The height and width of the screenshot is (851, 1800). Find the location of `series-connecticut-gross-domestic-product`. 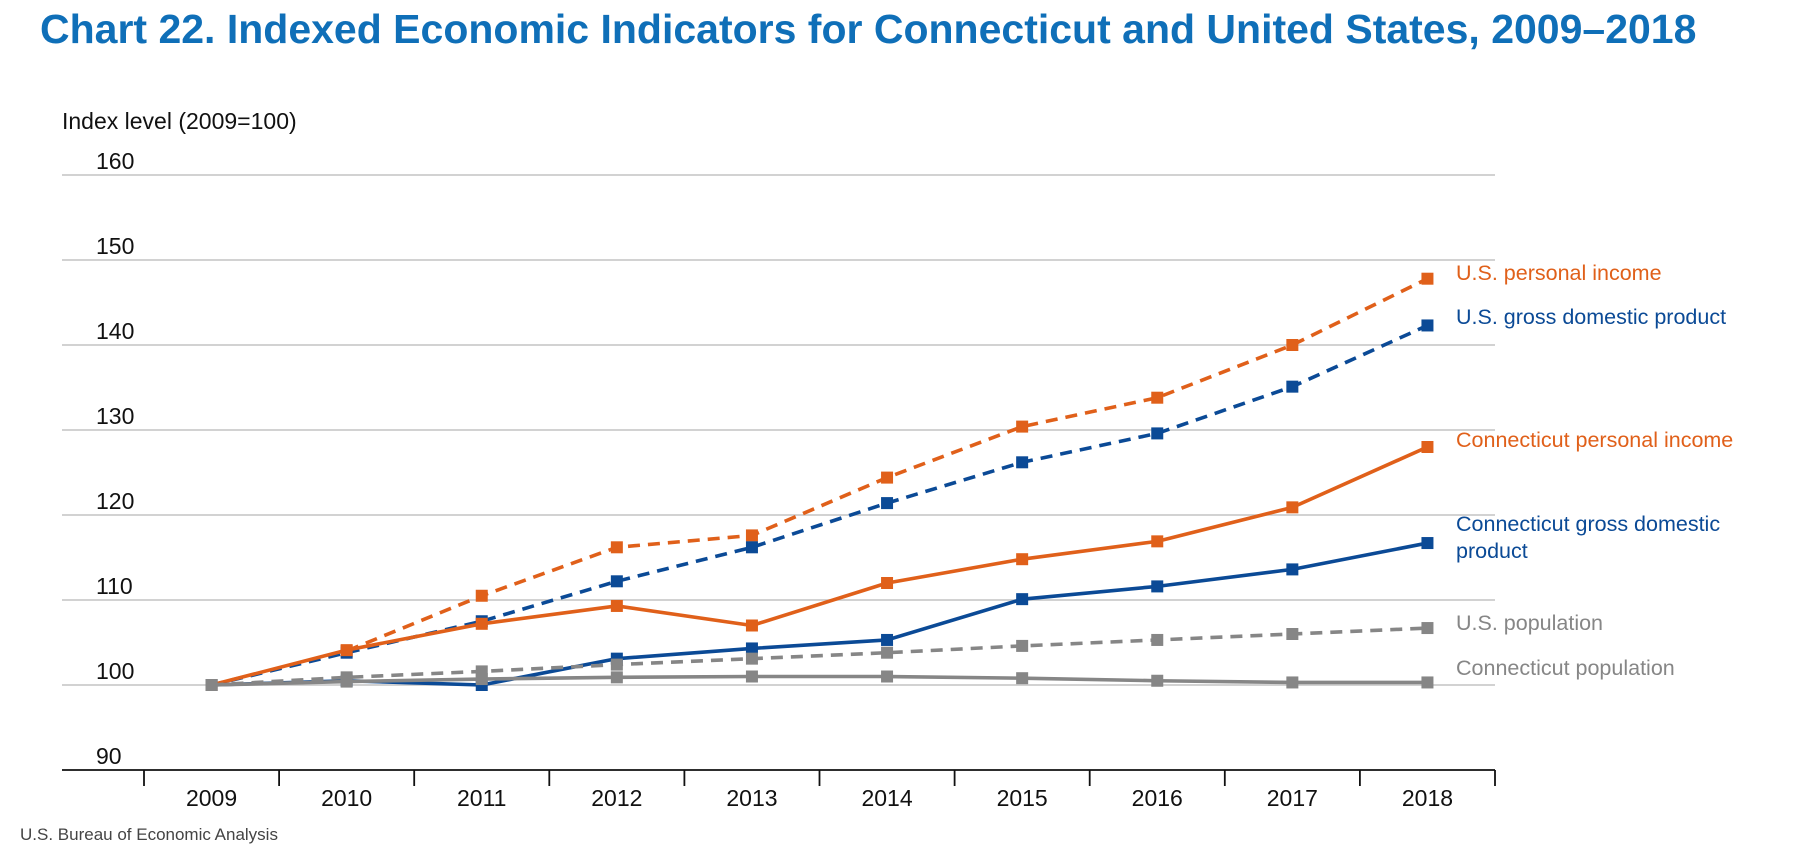

series-connecticut-gross-domestic-product is located at coordinates (819, 614).